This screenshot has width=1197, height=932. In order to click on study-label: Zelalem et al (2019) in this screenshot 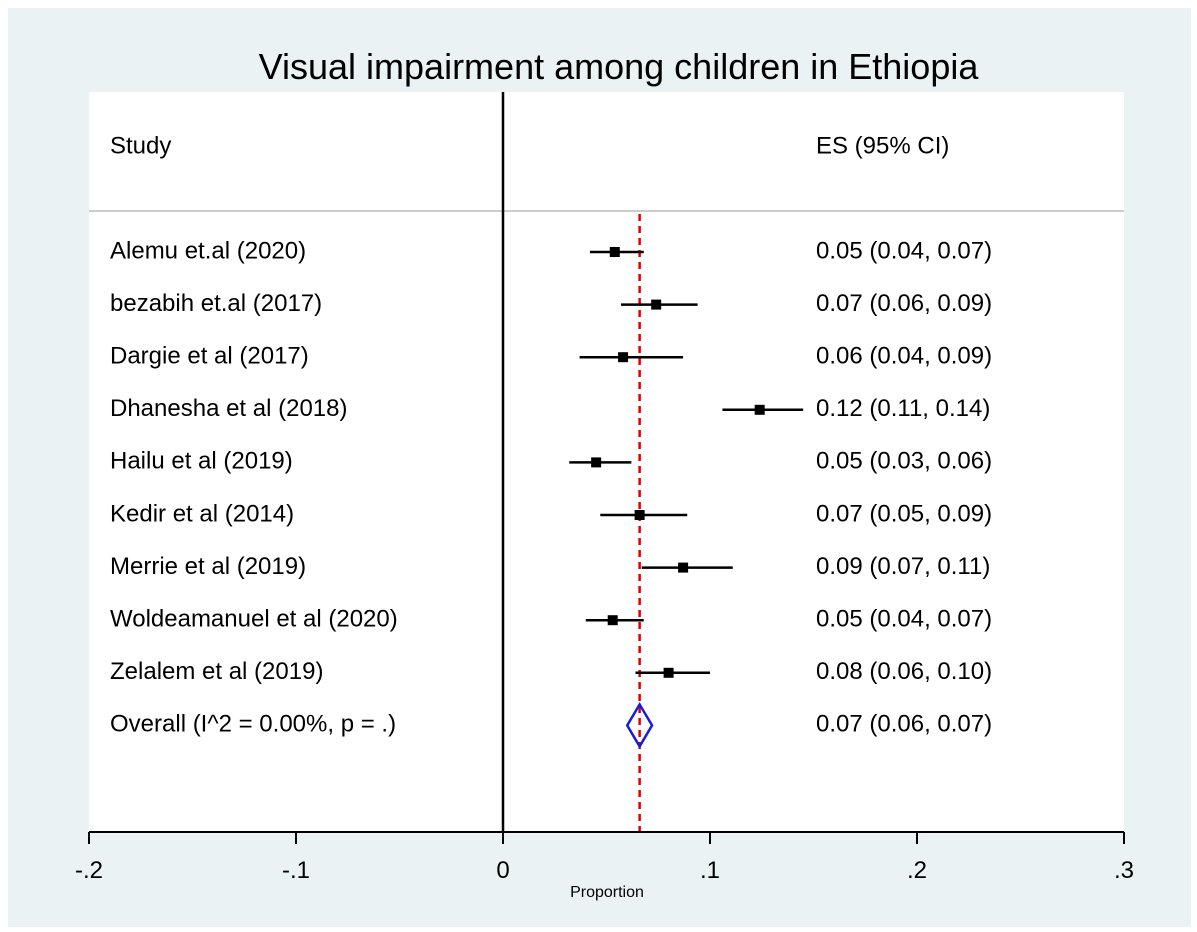, I will do `click(216, 671)`.